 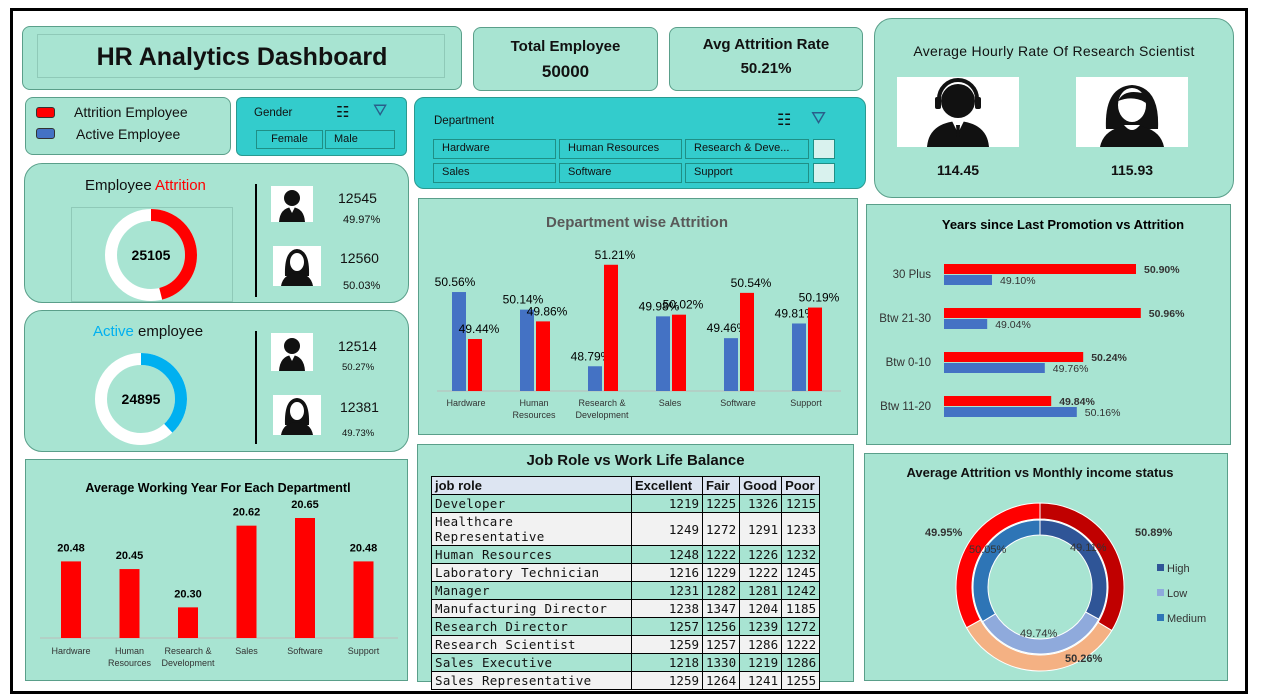 What do you see at coordinates (188, 594) in the screenshot?
I see `working-year-bar-label: 20.30` at bounding box center [188, 594].